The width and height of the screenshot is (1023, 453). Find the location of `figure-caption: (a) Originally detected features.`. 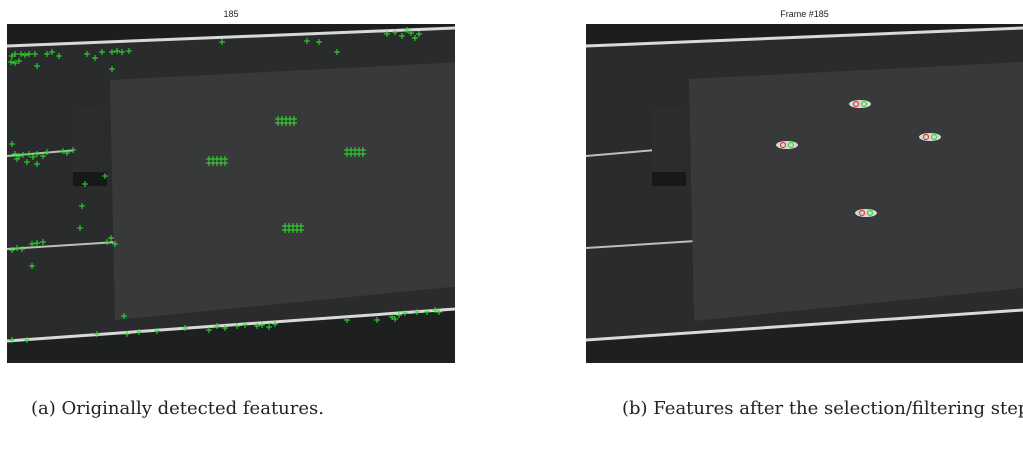

figure-caption: (a) Originally detected features. is located at coordinates (177, 408).